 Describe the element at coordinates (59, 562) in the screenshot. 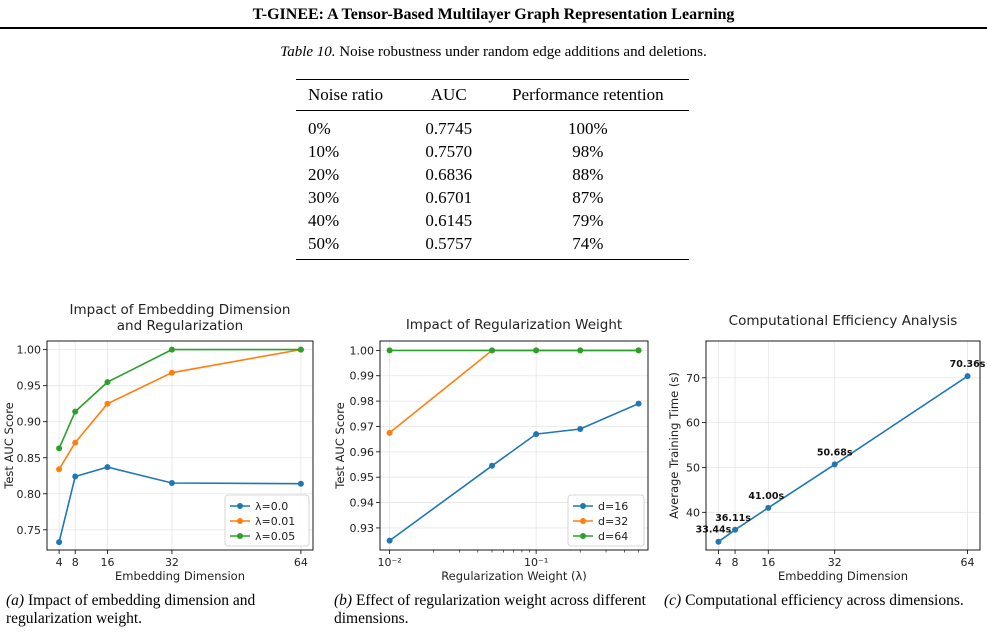

I see `x-tick-label: 4` at that location.